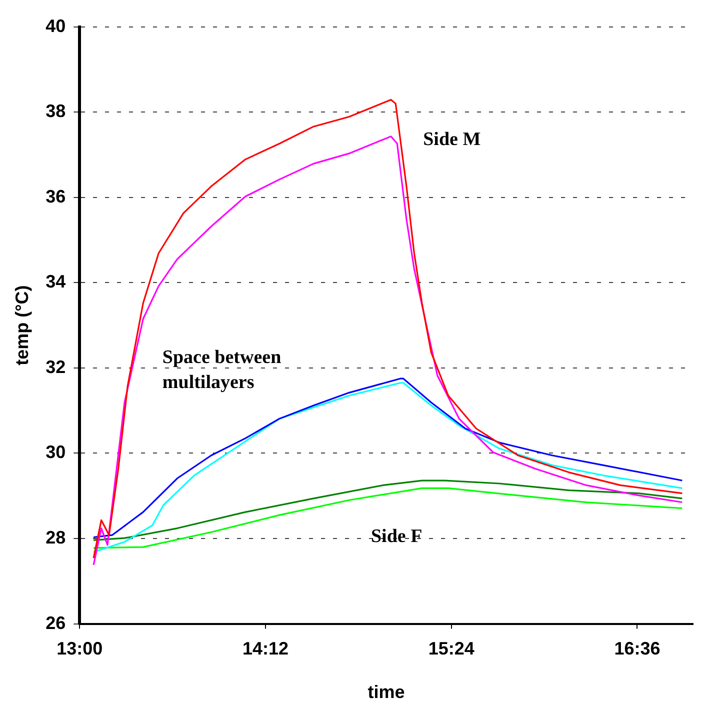 The width and height of the screenshot is (705, 718). I want to click on annotation: Space between multilayers, so click(222, 370).